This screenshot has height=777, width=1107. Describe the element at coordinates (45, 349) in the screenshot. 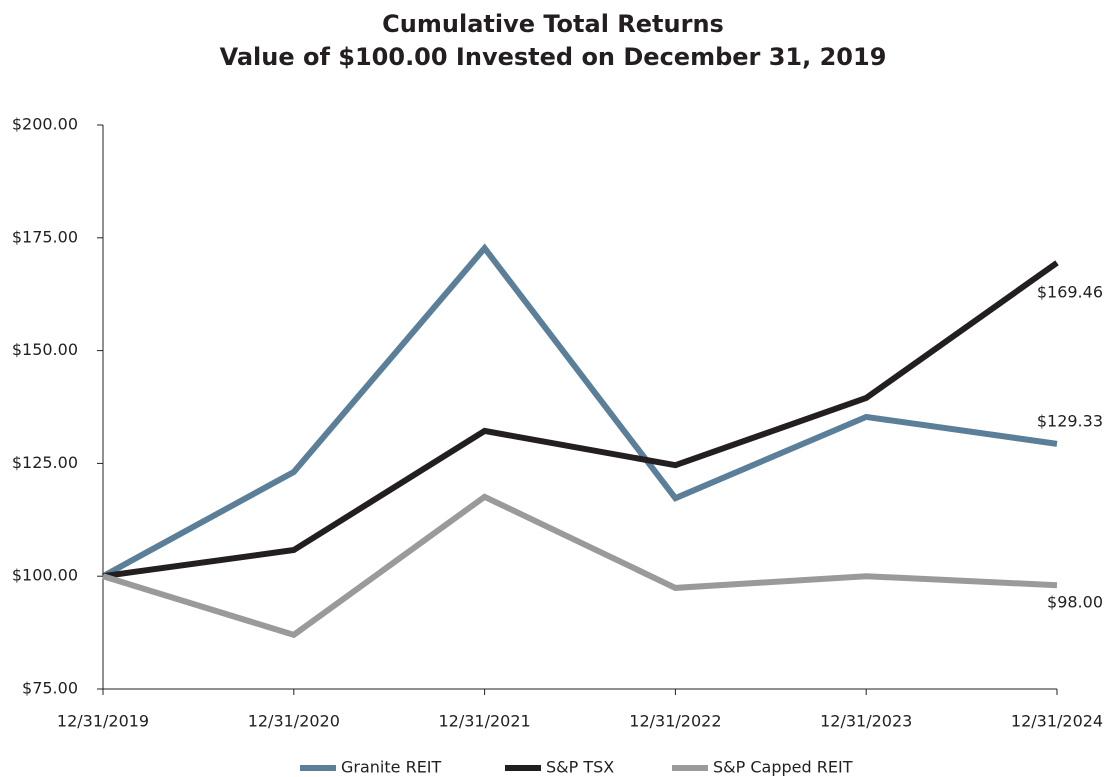

I see `y-tick-label: $150.00` at that location.